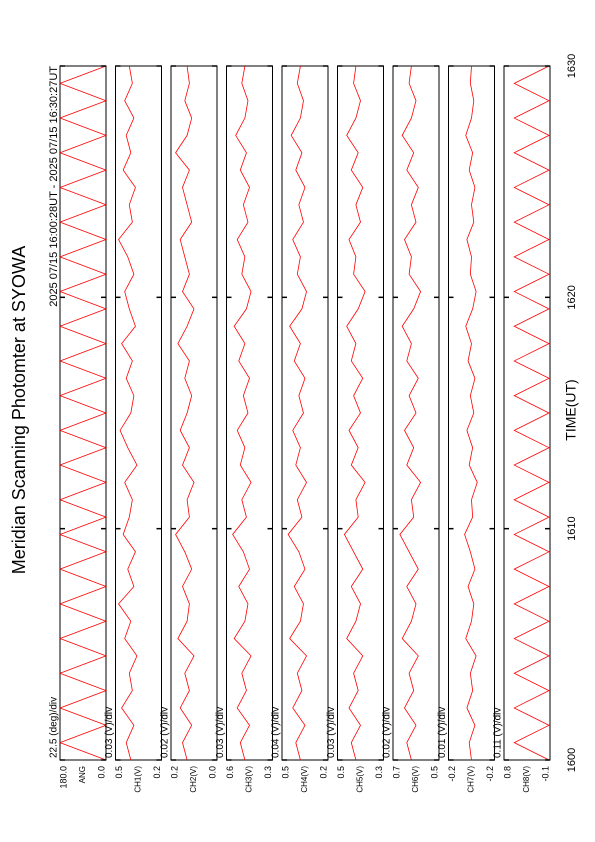 The width and height of the screenshot is (595, 842). I want to click on y-axis-label: CH7(V), so click(471, 779).